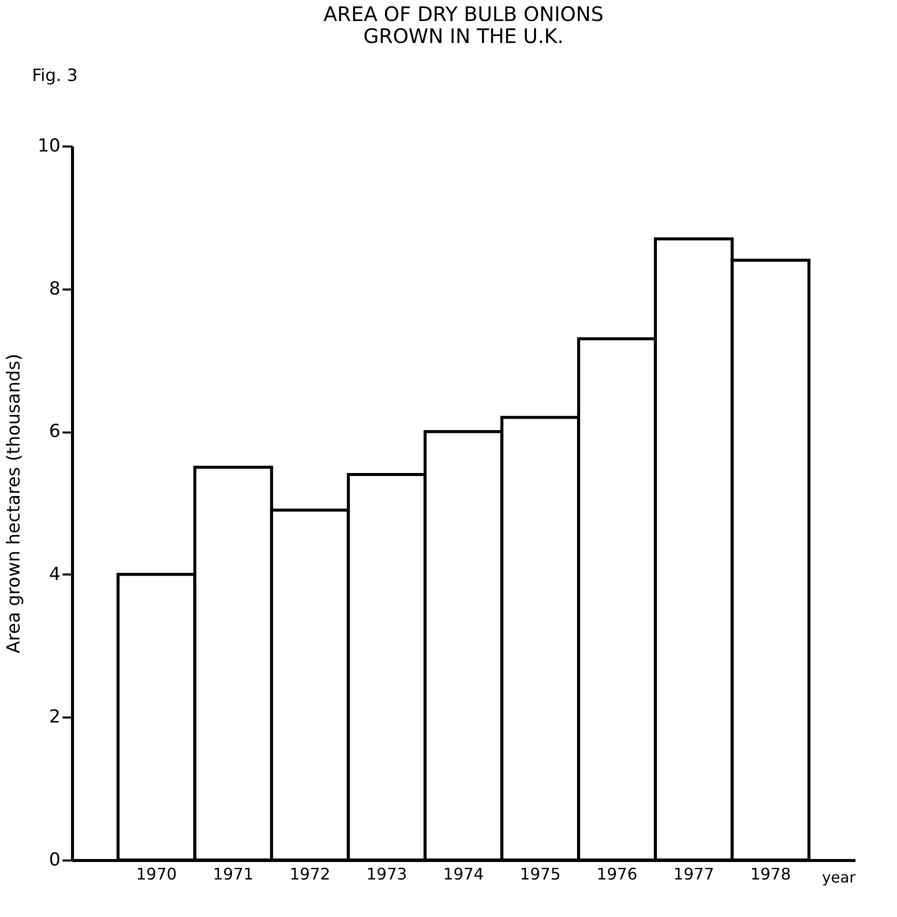 Image resolution: width=897 pixels, height=917 pixels. I want to click on x-tick-label: 1977, so click(693, 874).